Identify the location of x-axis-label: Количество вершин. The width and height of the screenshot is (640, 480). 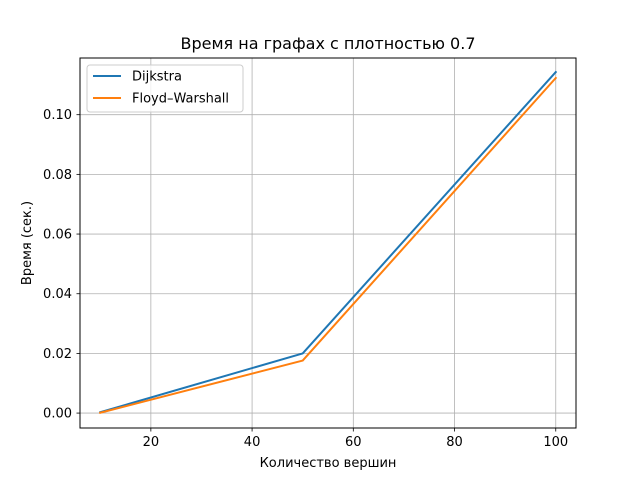
(328, 463).